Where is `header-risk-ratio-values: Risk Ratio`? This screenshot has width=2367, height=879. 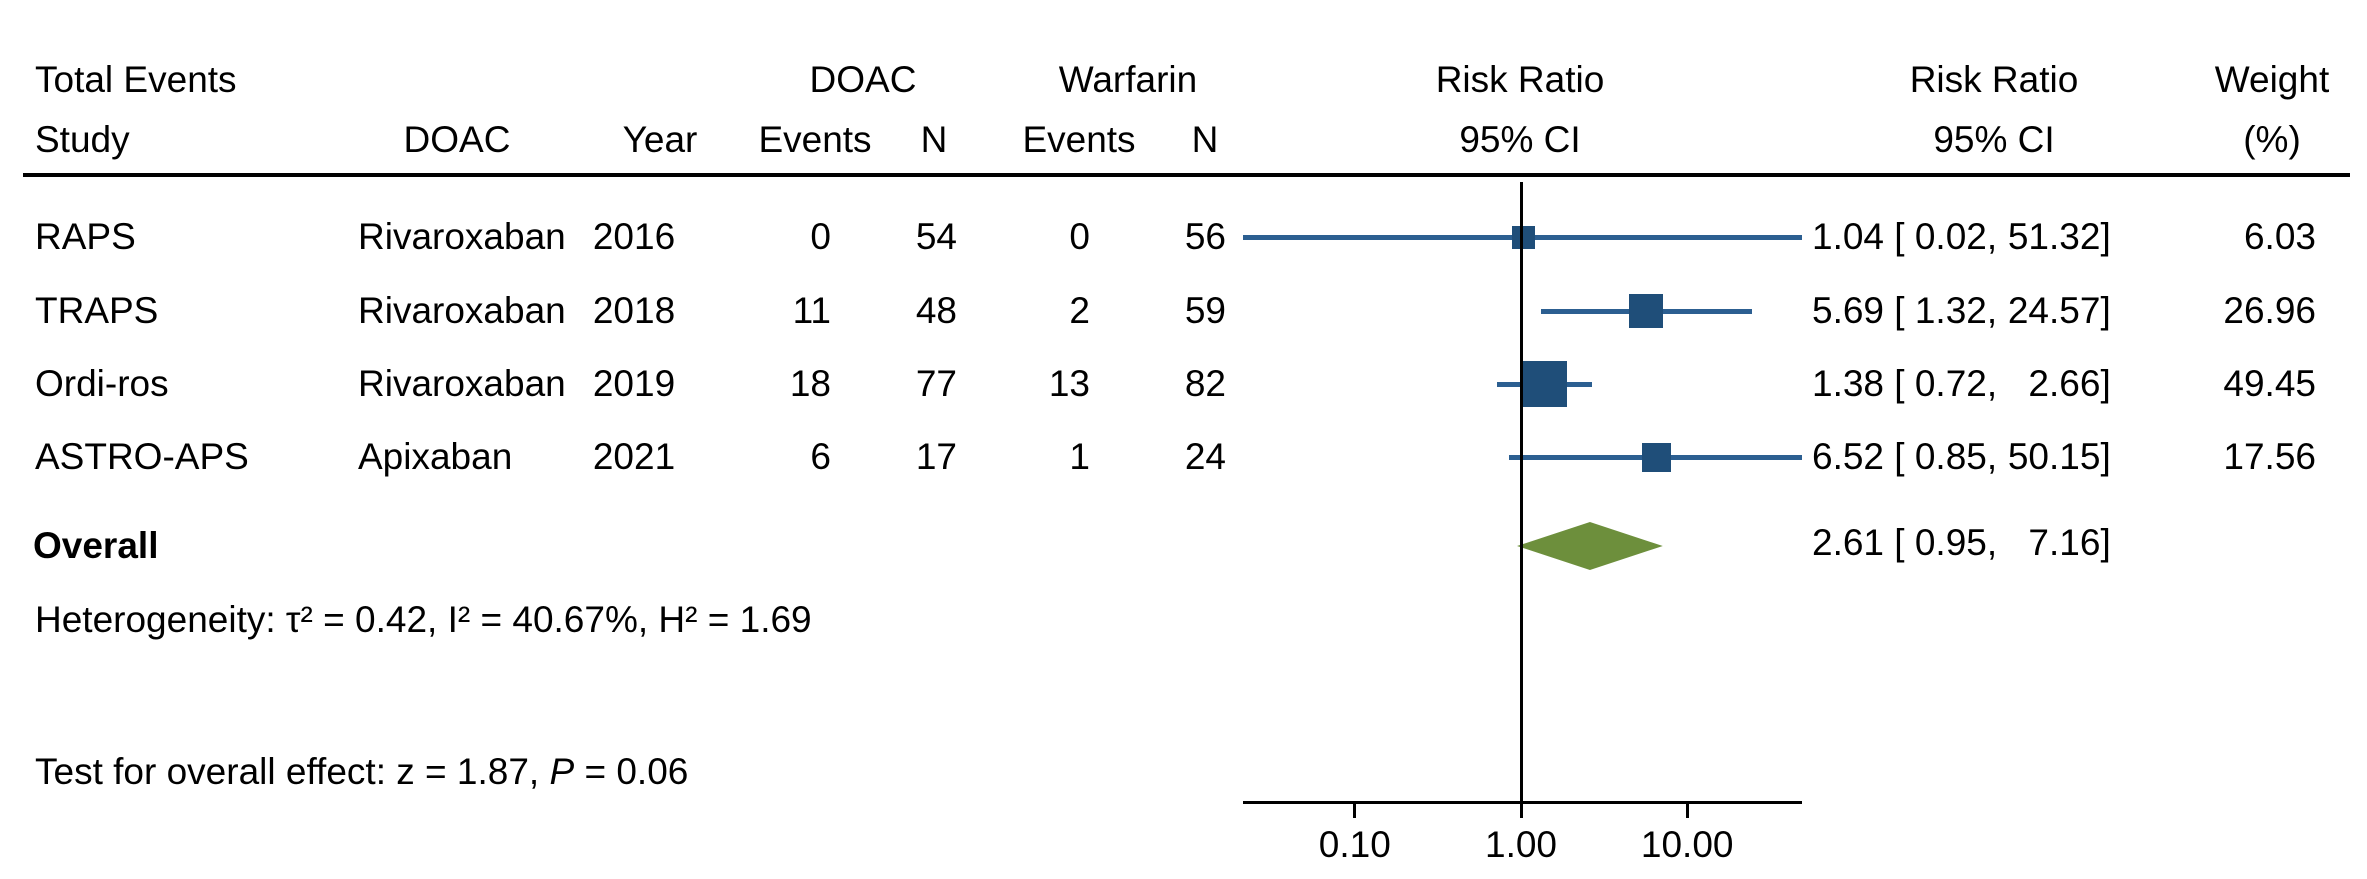 header-risk-ratio-values: Risk Ratio is located at coordinates (1994, 79).